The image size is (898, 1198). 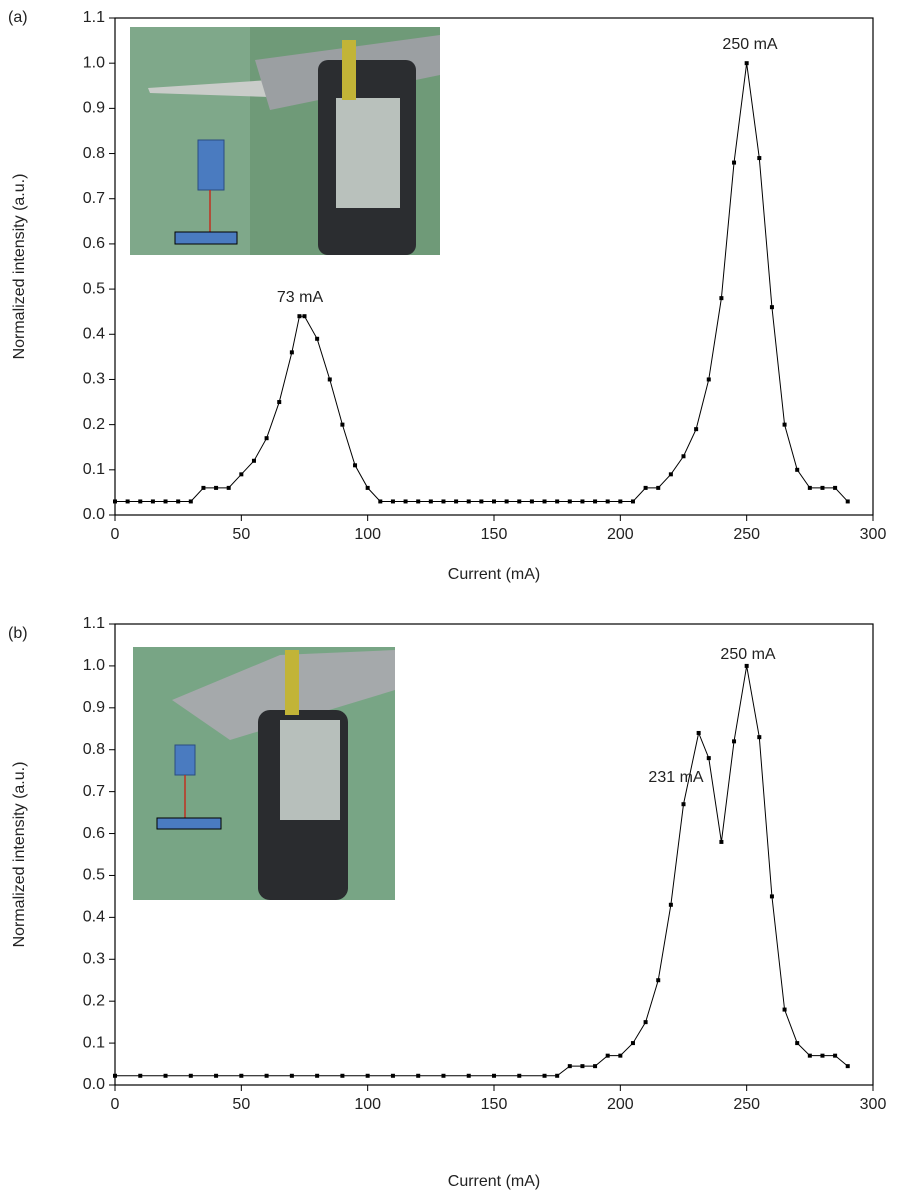 What do you see at coordinates (94, 17) in the screenshot?
I see `y-tick-label: 1.1` at bounding box center [94, 17].